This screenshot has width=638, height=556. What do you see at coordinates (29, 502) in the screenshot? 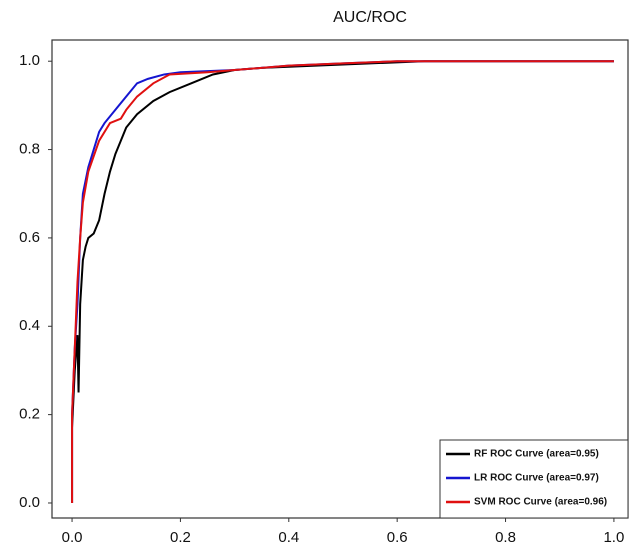
I see `y-tick-label: 0.0` at bounding box center [29, 502].